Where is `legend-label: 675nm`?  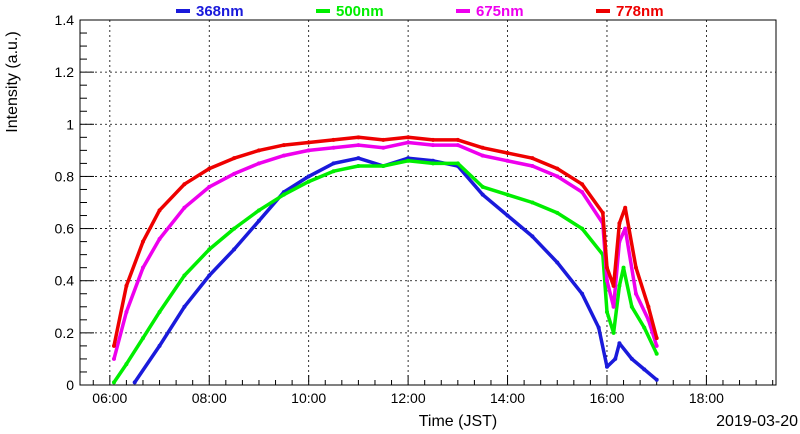
legend-label: 675nm is located at coordinates (500, 11).